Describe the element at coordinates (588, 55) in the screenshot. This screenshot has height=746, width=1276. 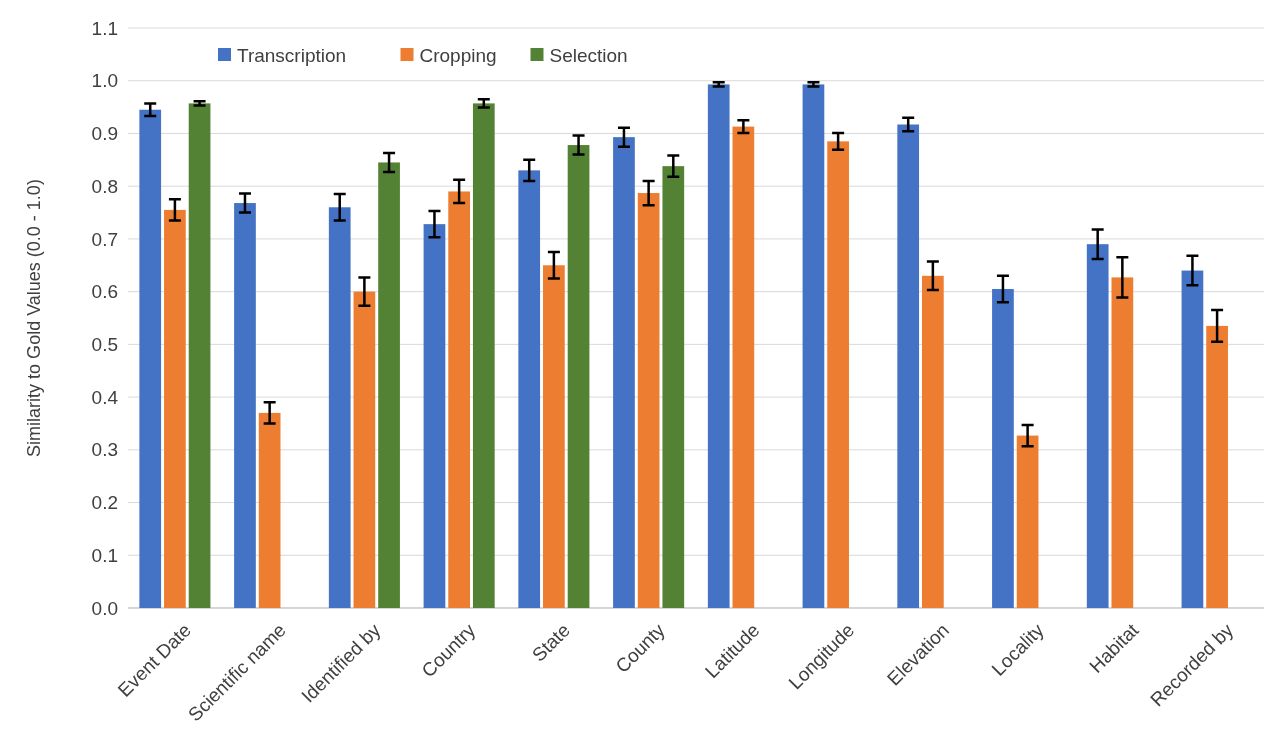
I see `legend-label: Selection` at that location.